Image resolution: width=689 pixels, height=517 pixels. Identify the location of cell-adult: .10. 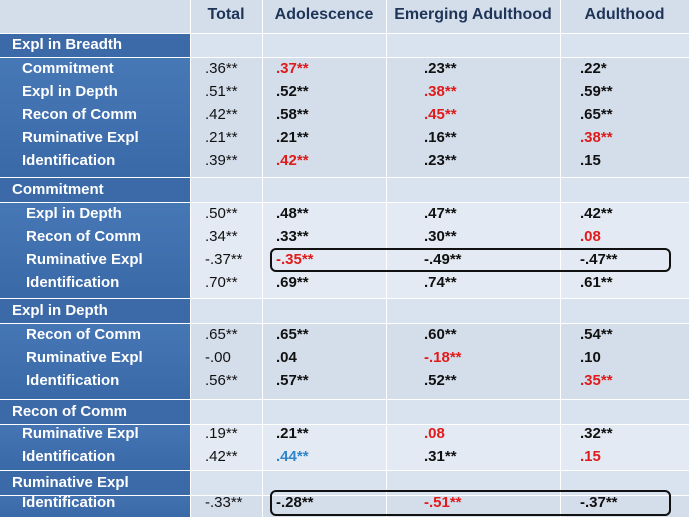
(590, 357).